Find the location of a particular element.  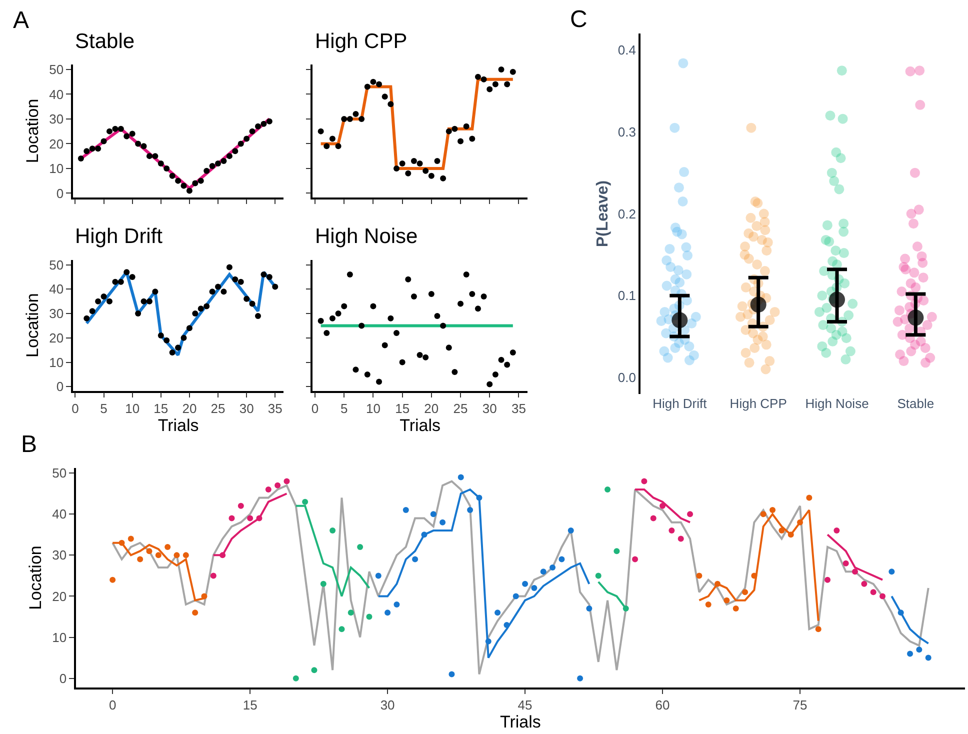

y-axis-title: P(Leave) is located at coordinates (603, 214).